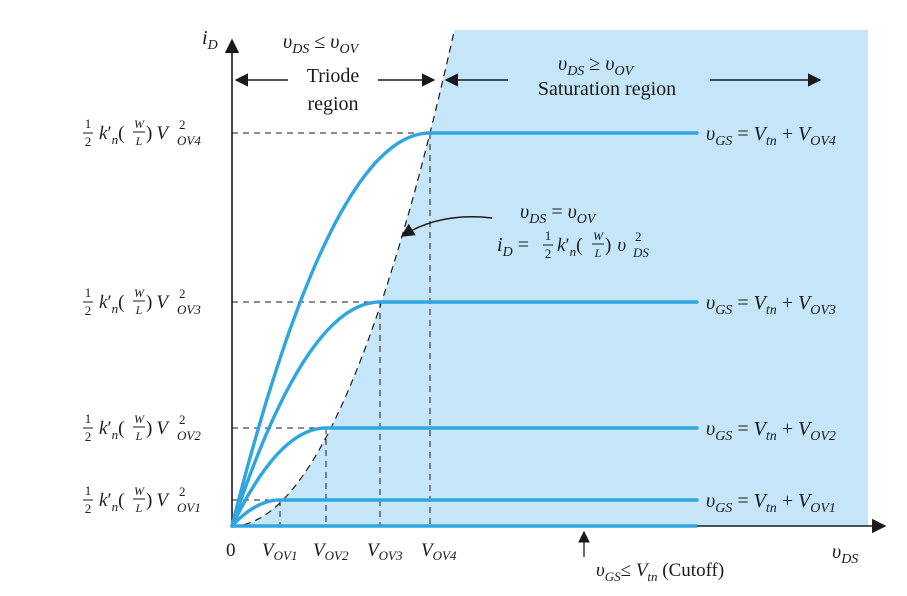  Describe the element at coordinates (332, 104) in the screenshot. I see `triode-label-line2: region` at that location.